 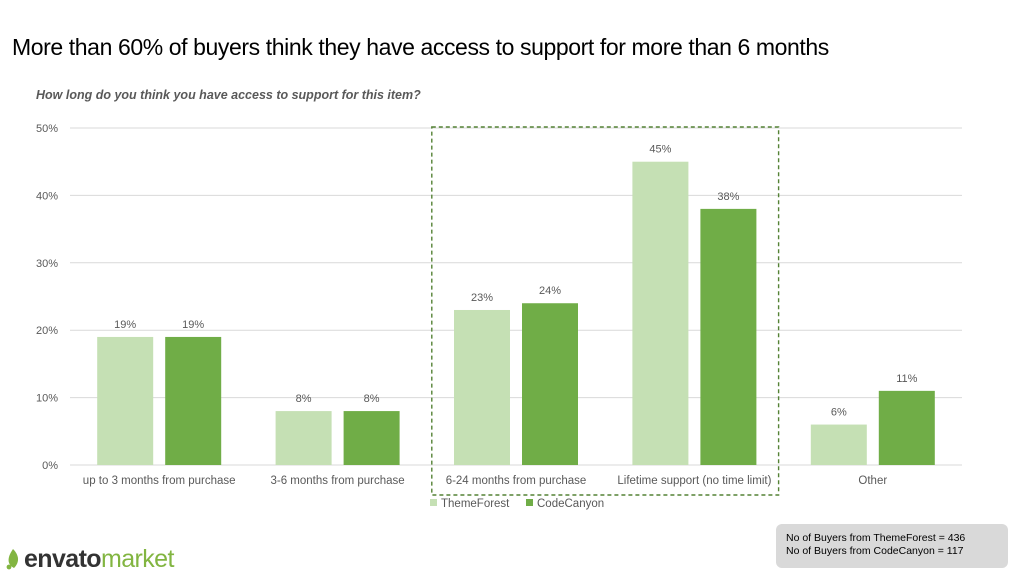 I want to click on logo-text-envato: envato, so click(x=63, y=559).